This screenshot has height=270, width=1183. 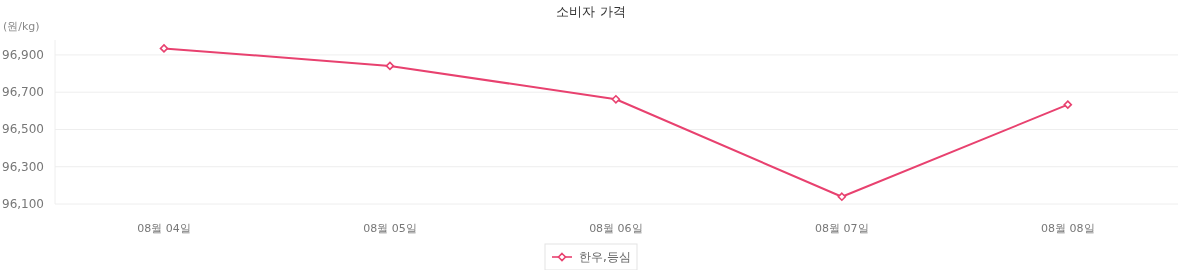 What do you see at coordinates (1068, 228) in the screenshot?
I see `x-tick-label: 08월 08일` at bounding box center [1068, 228].